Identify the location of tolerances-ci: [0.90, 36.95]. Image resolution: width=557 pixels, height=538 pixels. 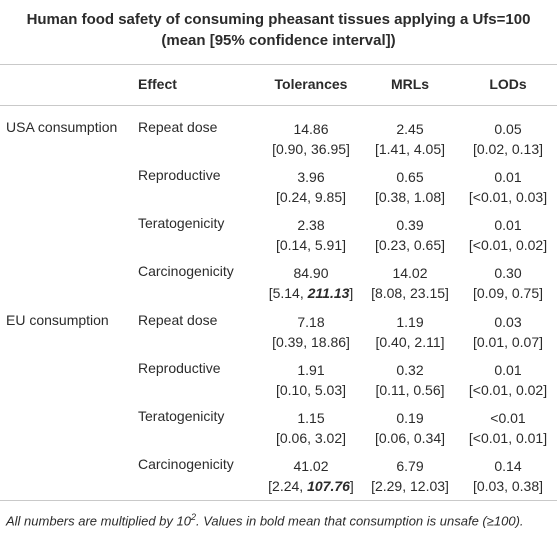
(311, 149).